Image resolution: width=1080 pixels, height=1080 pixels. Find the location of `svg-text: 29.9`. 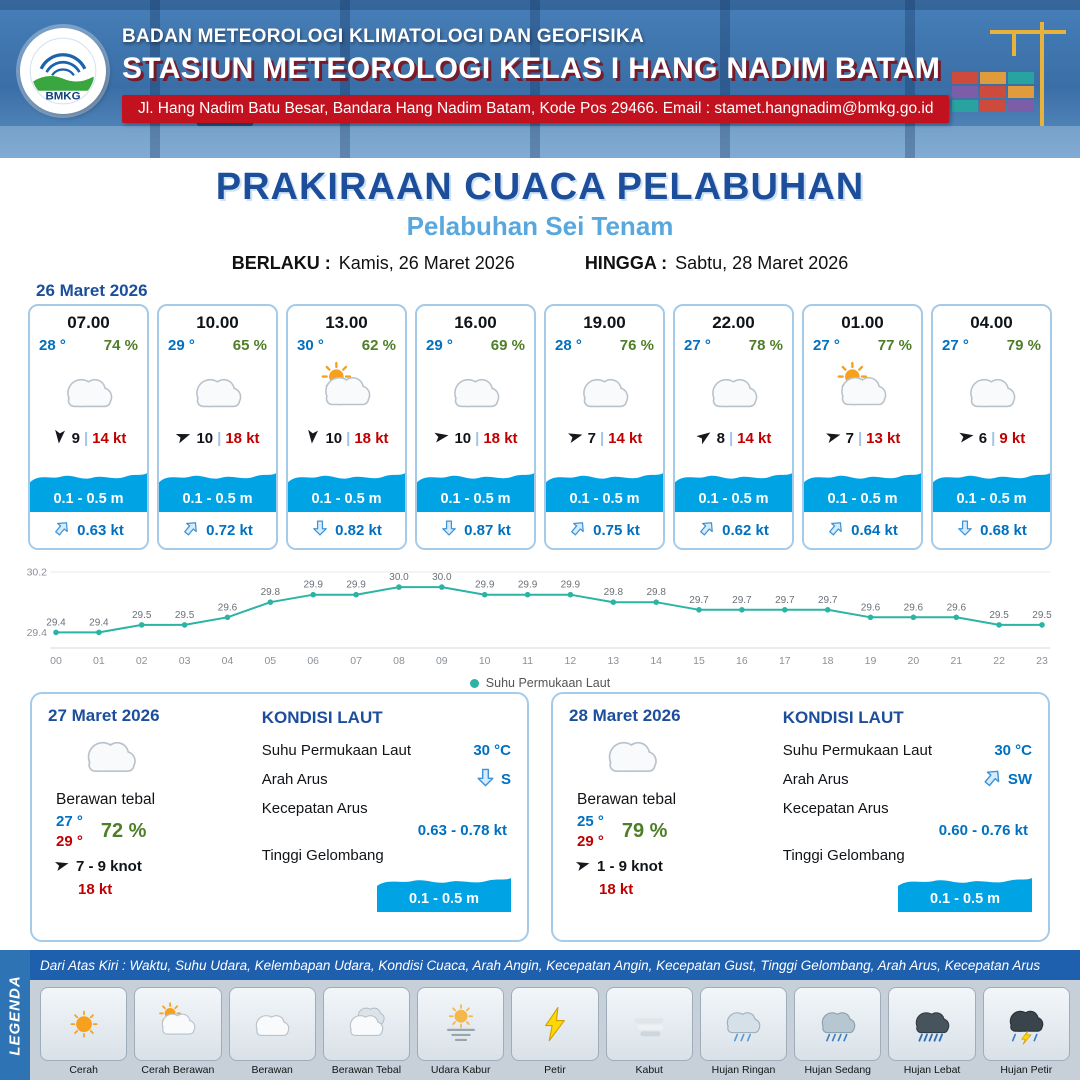

svg-text: 29.9 is located at coordinates (571, 585).